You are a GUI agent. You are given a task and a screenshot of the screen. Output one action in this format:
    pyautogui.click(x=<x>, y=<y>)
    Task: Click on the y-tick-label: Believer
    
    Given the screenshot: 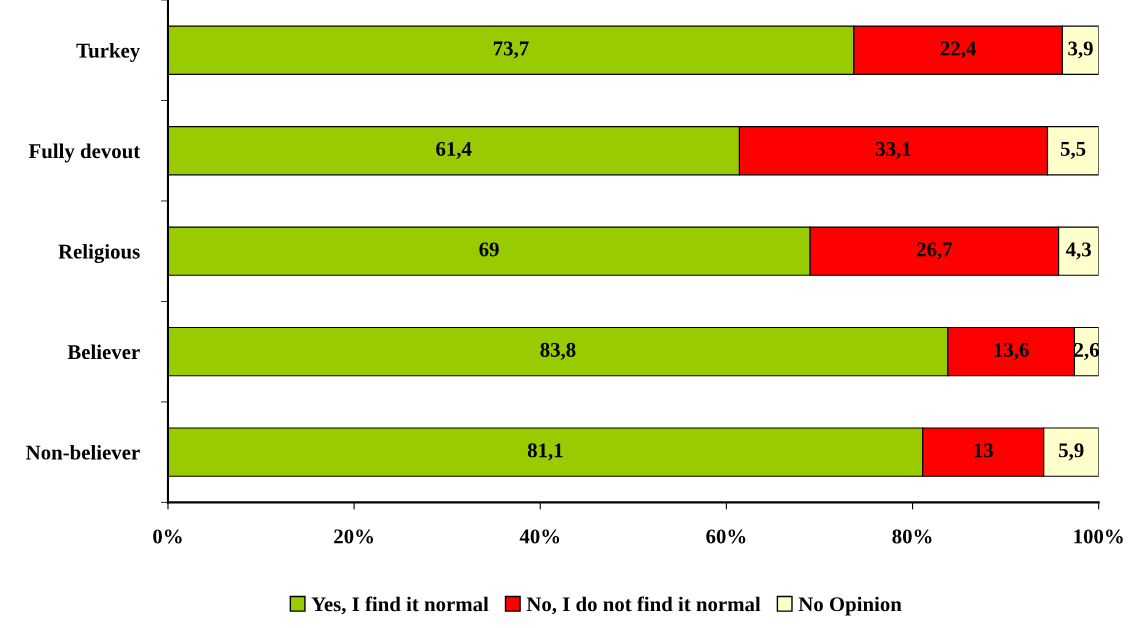 What is the action you would take?
    pyautogui.click(x=103, y=352)
    